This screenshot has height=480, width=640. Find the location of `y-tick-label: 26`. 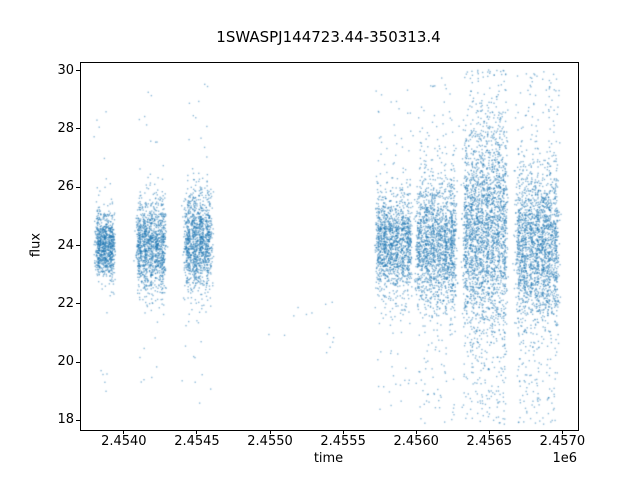

y-tick-label: 26 is located at coordinates (65, 187).